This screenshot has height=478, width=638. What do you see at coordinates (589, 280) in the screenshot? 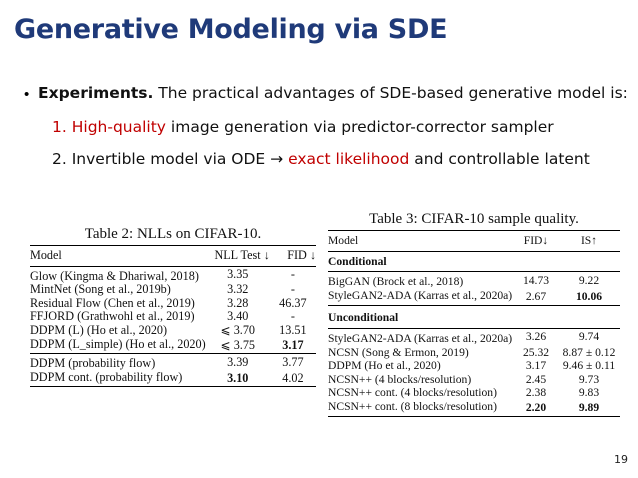
I see `table-cell: 9.22` at bounding box center [589, 280].